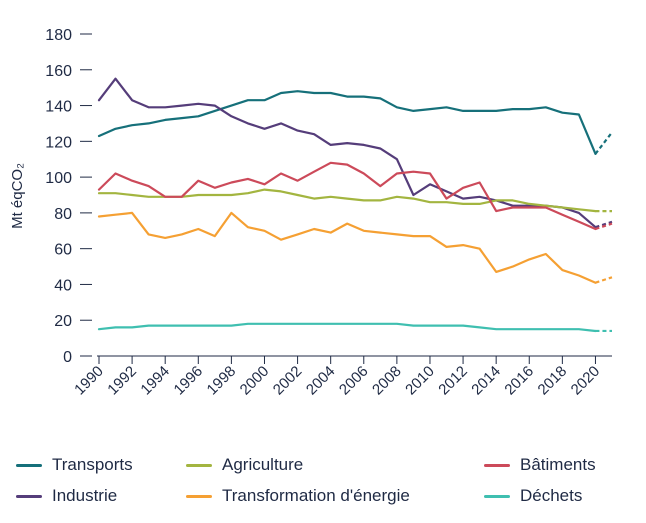 The height and width of the screenshot is (523, 646). I want to click on x-tick-label: 1994, so click(155, 381).